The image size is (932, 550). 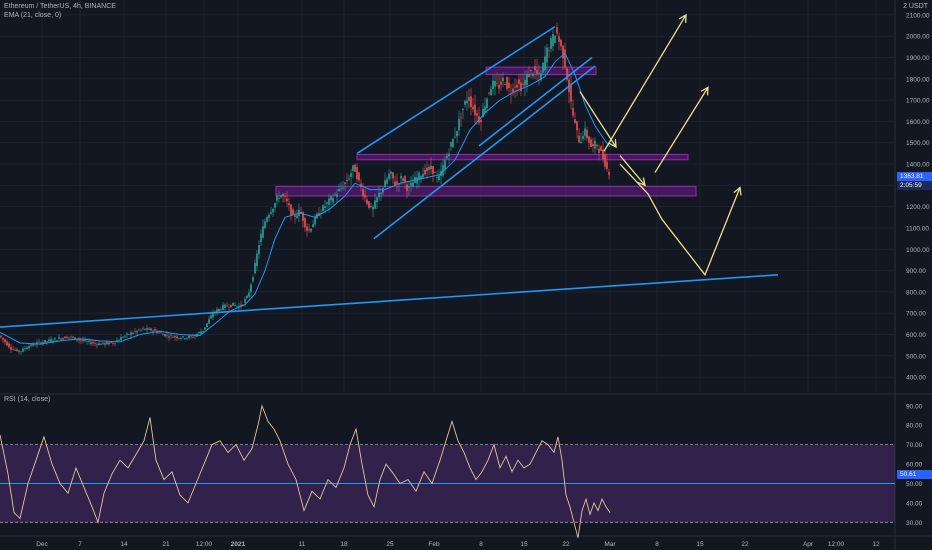 What do you see at coordinates (456, 90) in the screenshot?
I see `channel-upper` at bounding box center [456, 90].